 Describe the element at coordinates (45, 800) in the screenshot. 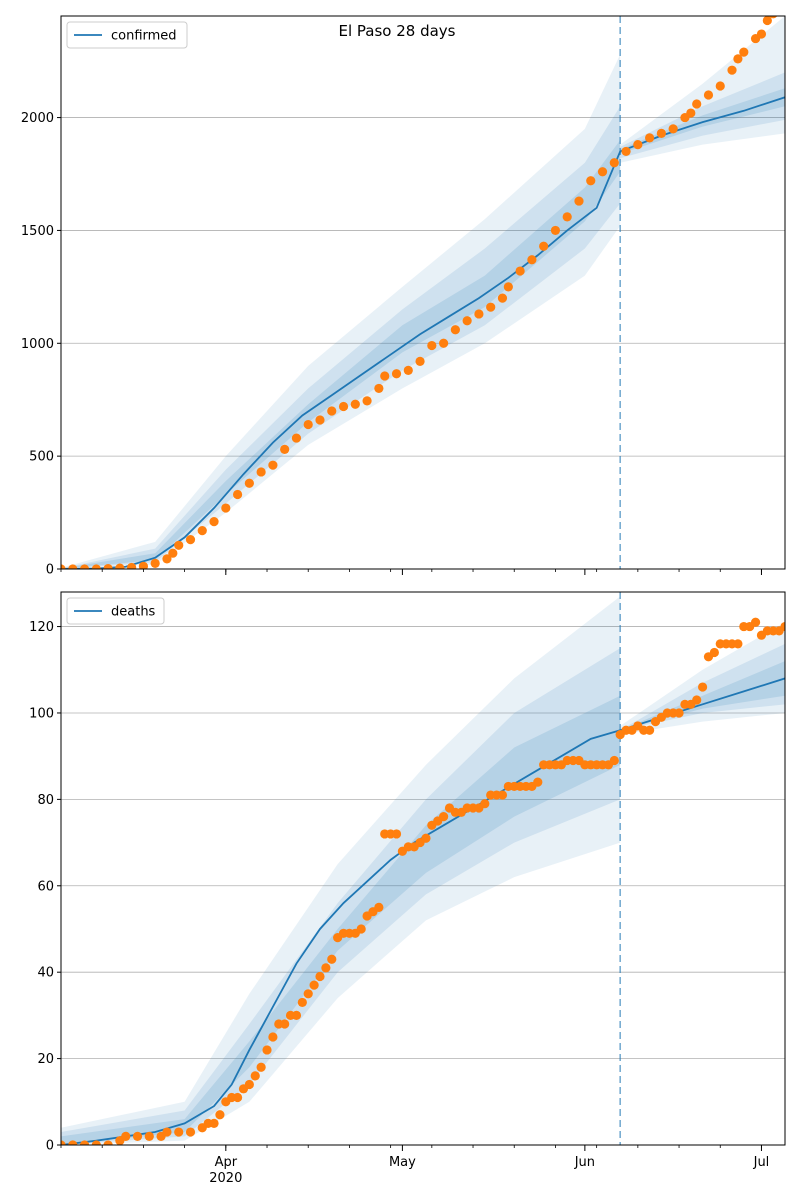

I see `y-tick-label: 80` at that location.